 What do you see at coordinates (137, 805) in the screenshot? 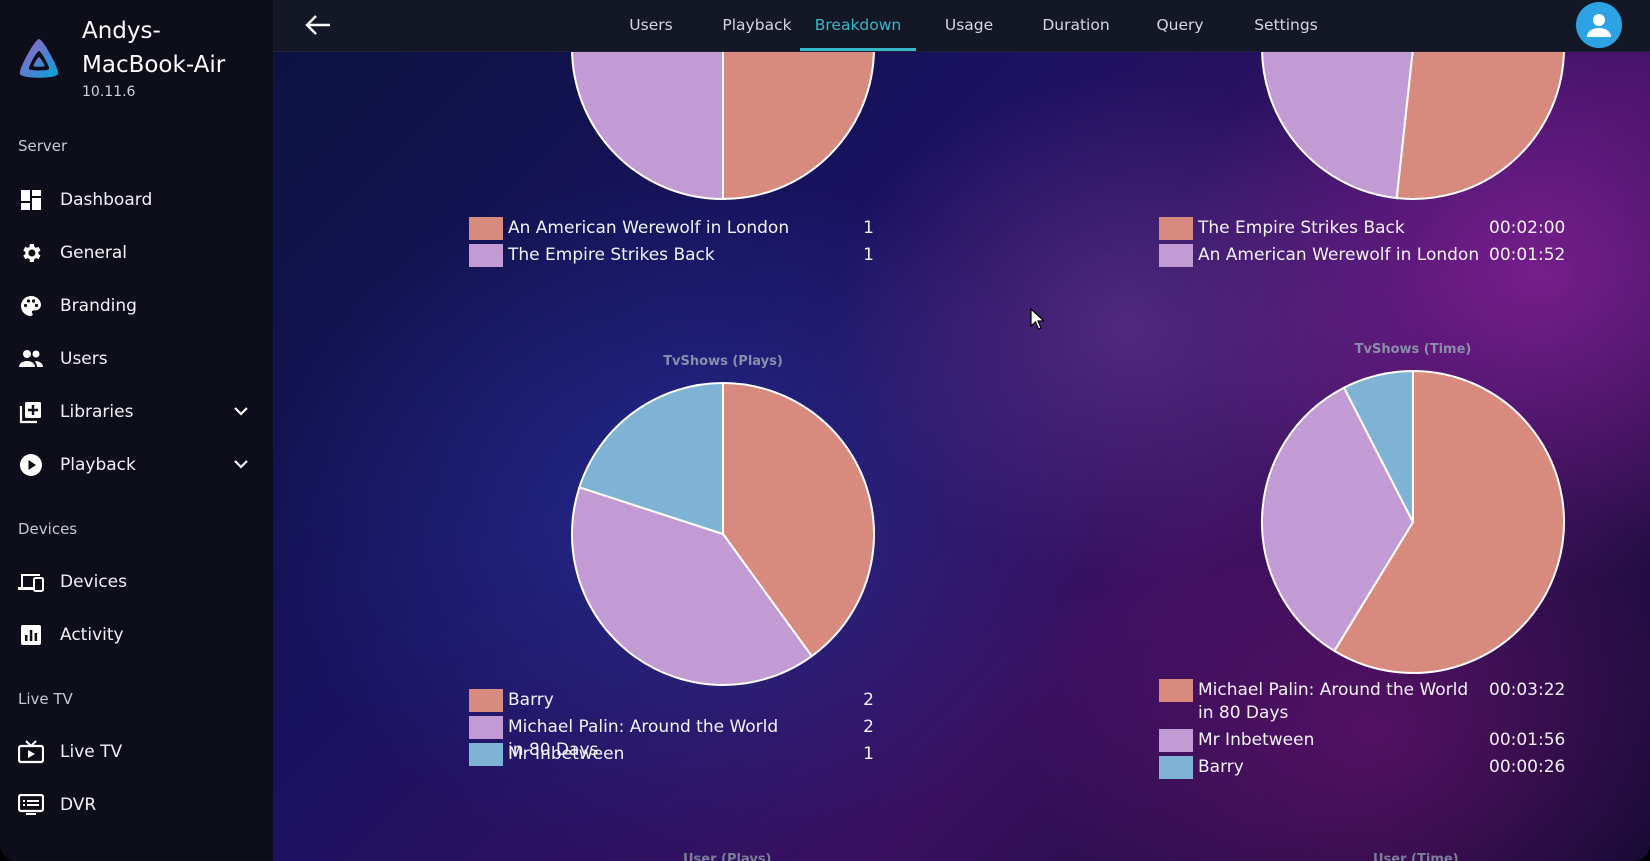
I see `sidebar-item-dvr: DVR` at bounding box center [137, 805].